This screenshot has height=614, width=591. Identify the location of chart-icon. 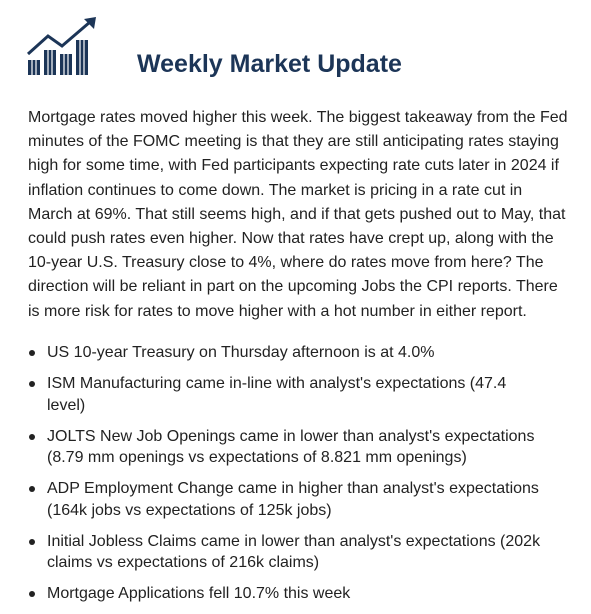
(61, 46).